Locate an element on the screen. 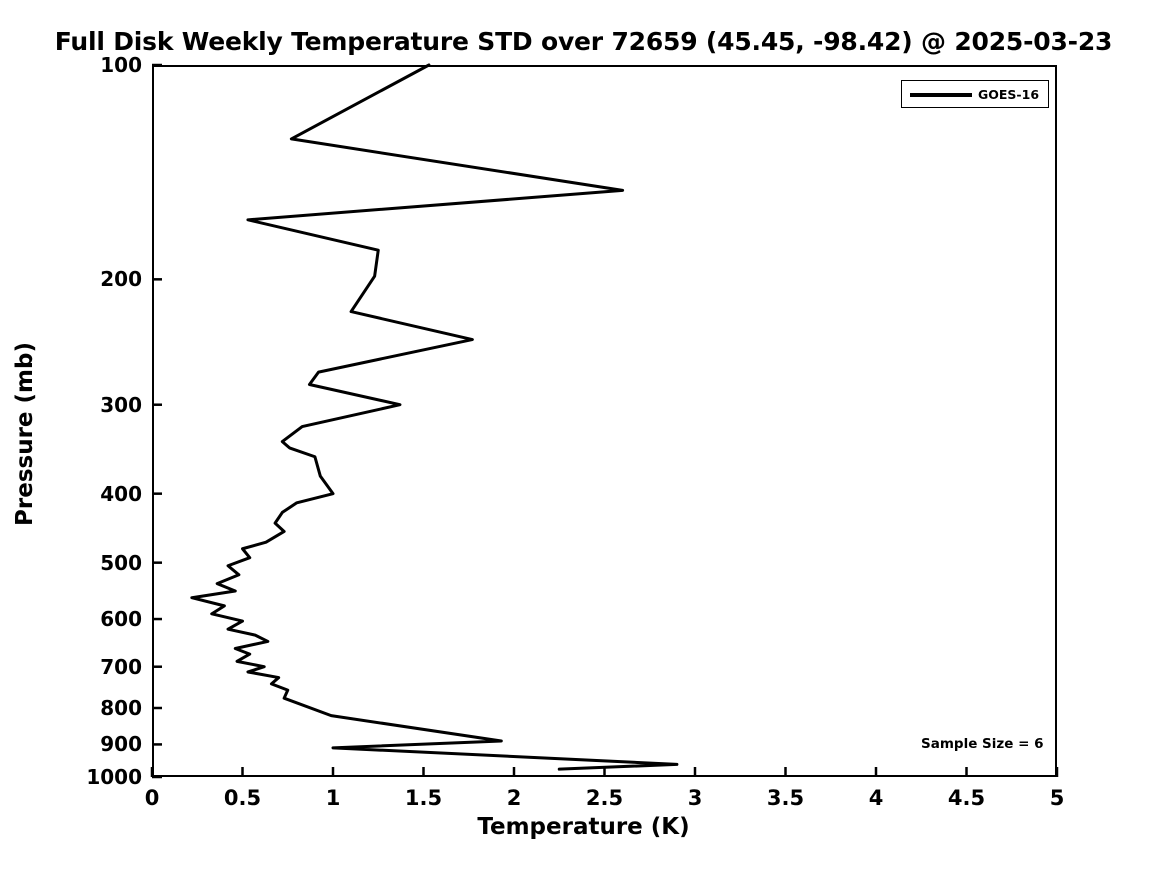 The height and width of the screenshot is (875, 1167). x-tick-label-0-5: 0.5 is located at coordinates (242, 798).